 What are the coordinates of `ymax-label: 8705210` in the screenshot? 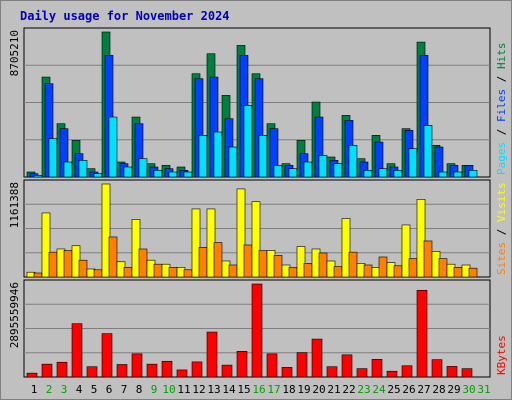 It's located at (14, 53).